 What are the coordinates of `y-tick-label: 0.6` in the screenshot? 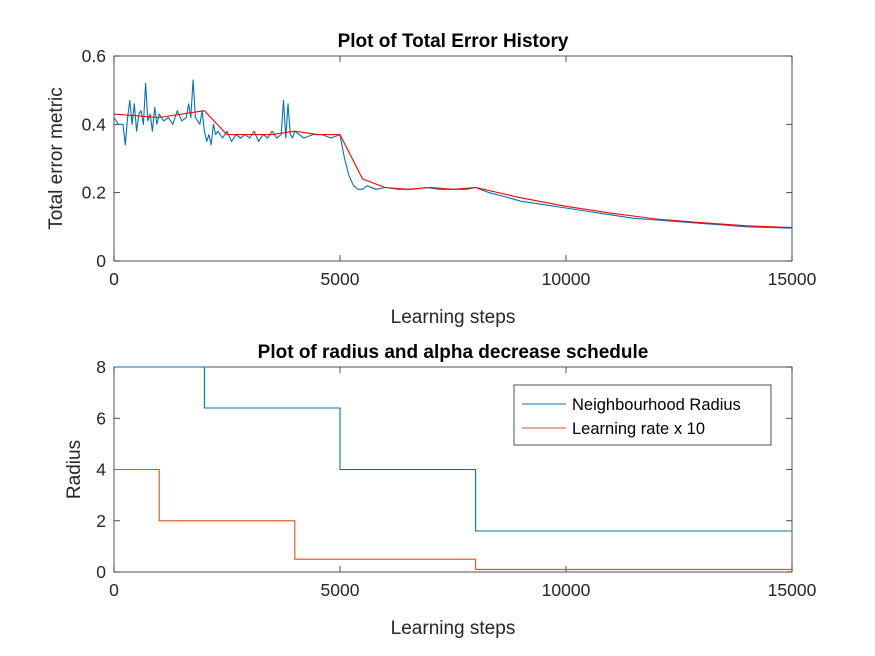 It's located at (94, 56).